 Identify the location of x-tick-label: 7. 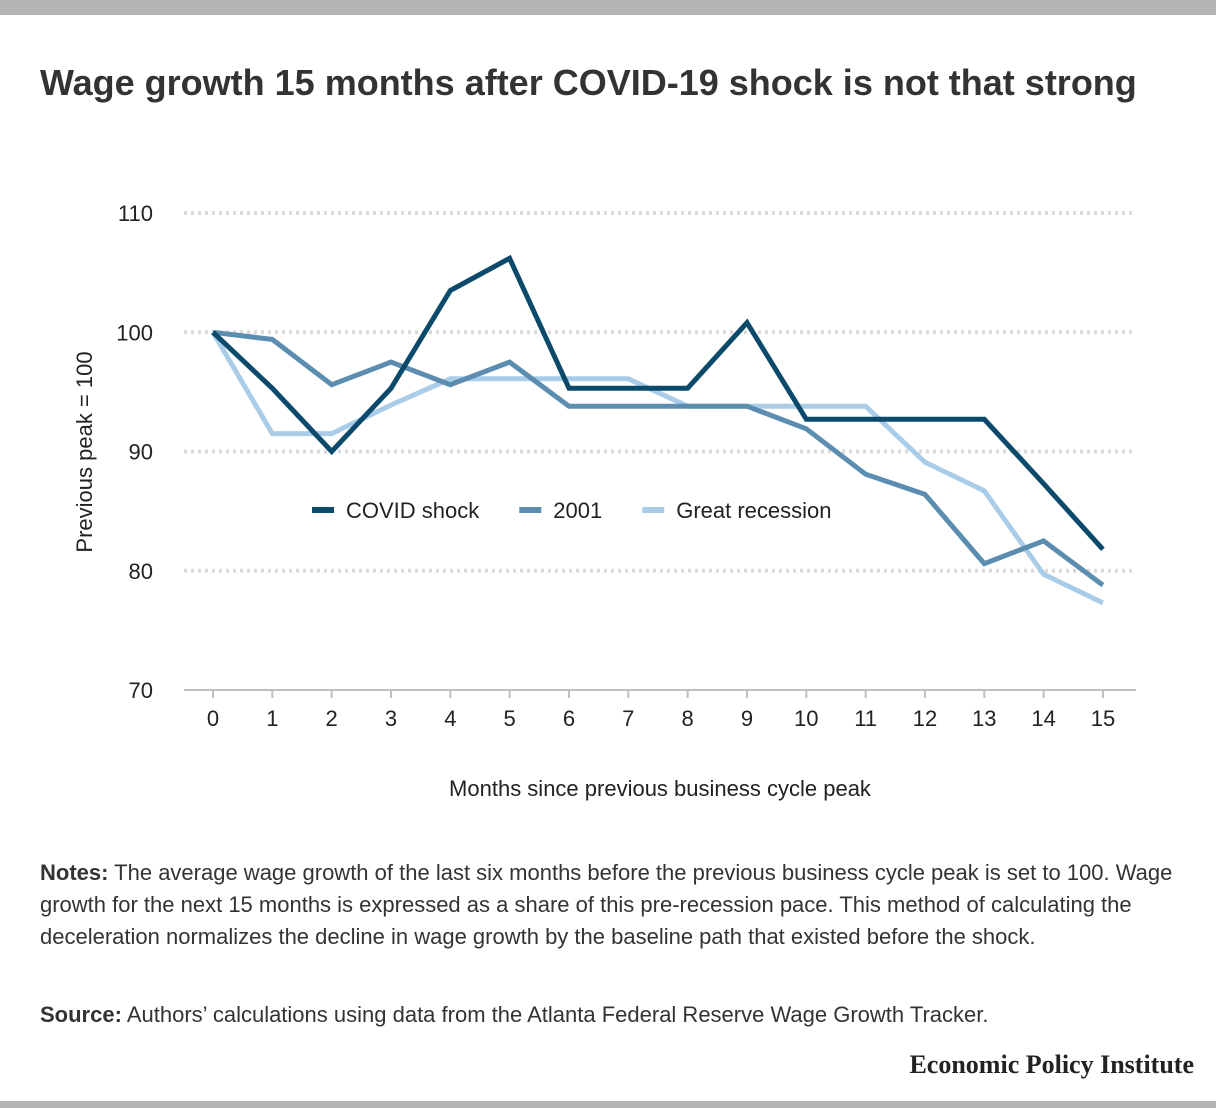
(628, 718).